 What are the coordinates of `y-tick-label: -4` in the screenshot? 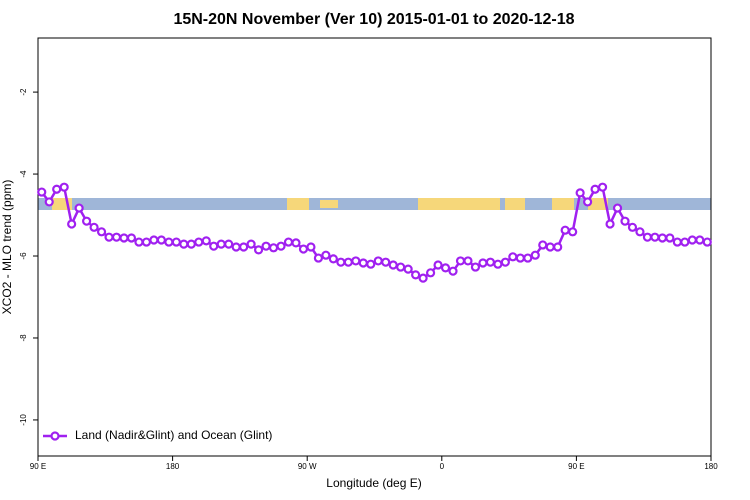 It's located at (23, 174).